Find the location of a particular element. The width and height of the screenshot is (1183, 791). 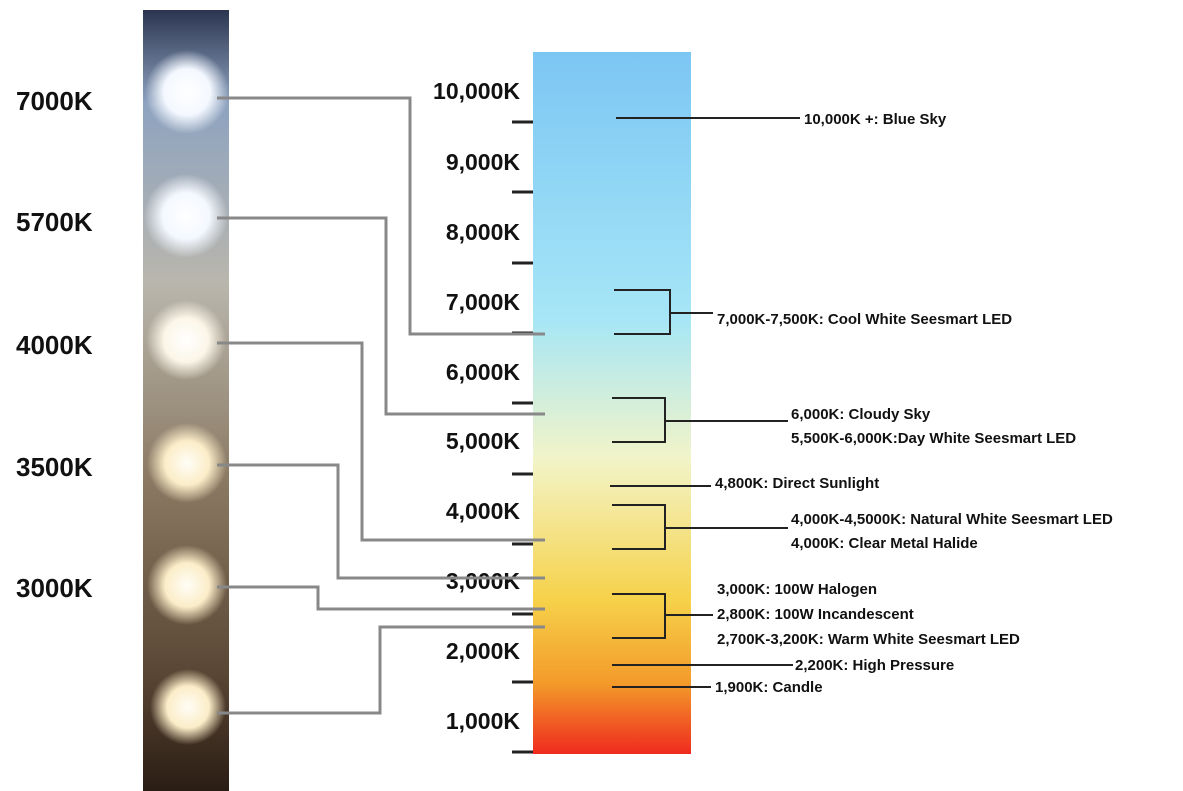

annotation-warm-white-led: 2,700K-3,200K: Warm White Seesmart LED is located at coordinates (868, 639).